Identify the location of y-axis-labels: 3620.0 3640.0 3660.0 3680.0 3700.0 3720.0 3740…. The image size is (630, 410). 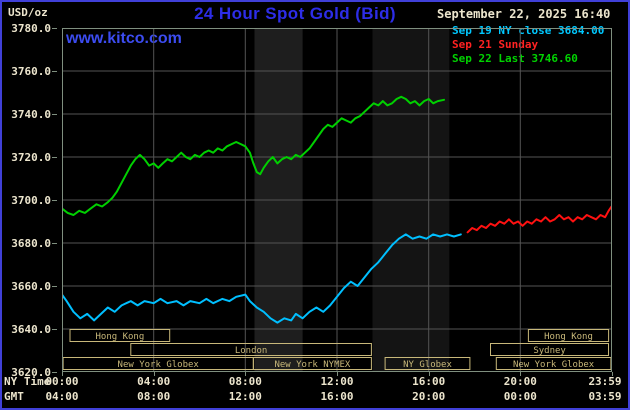
(29, 200).